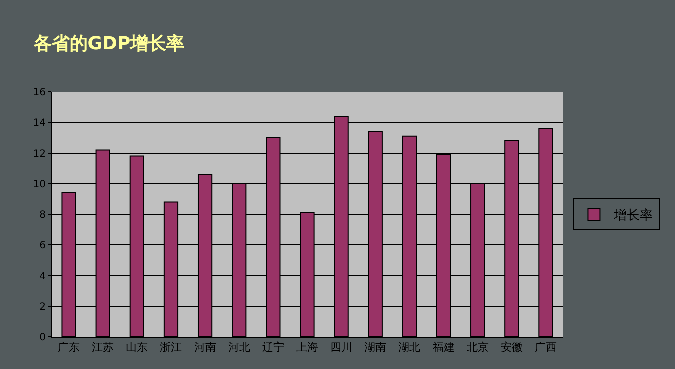 Image resolution: width=675 pixels, height=369 pixels. Describe the element at coordinates (43, 276) in the screenshot. I see `y-tick-label: 4` at that location.